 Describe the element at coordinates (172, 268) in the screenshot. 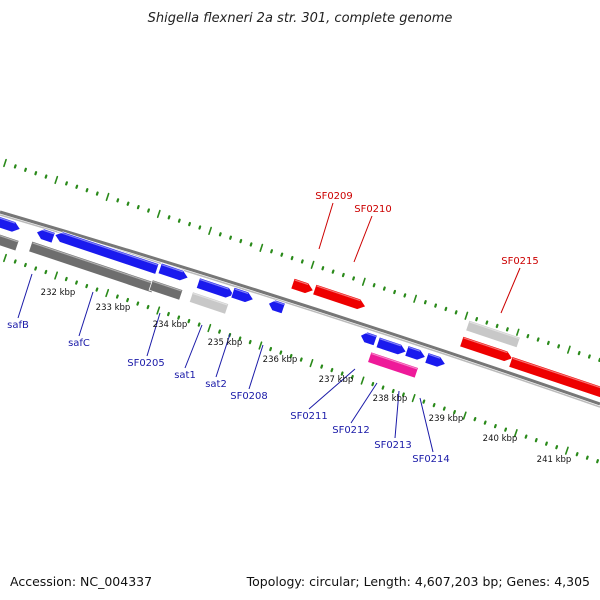

I see `reverse-gene-2-highlight` at that location.